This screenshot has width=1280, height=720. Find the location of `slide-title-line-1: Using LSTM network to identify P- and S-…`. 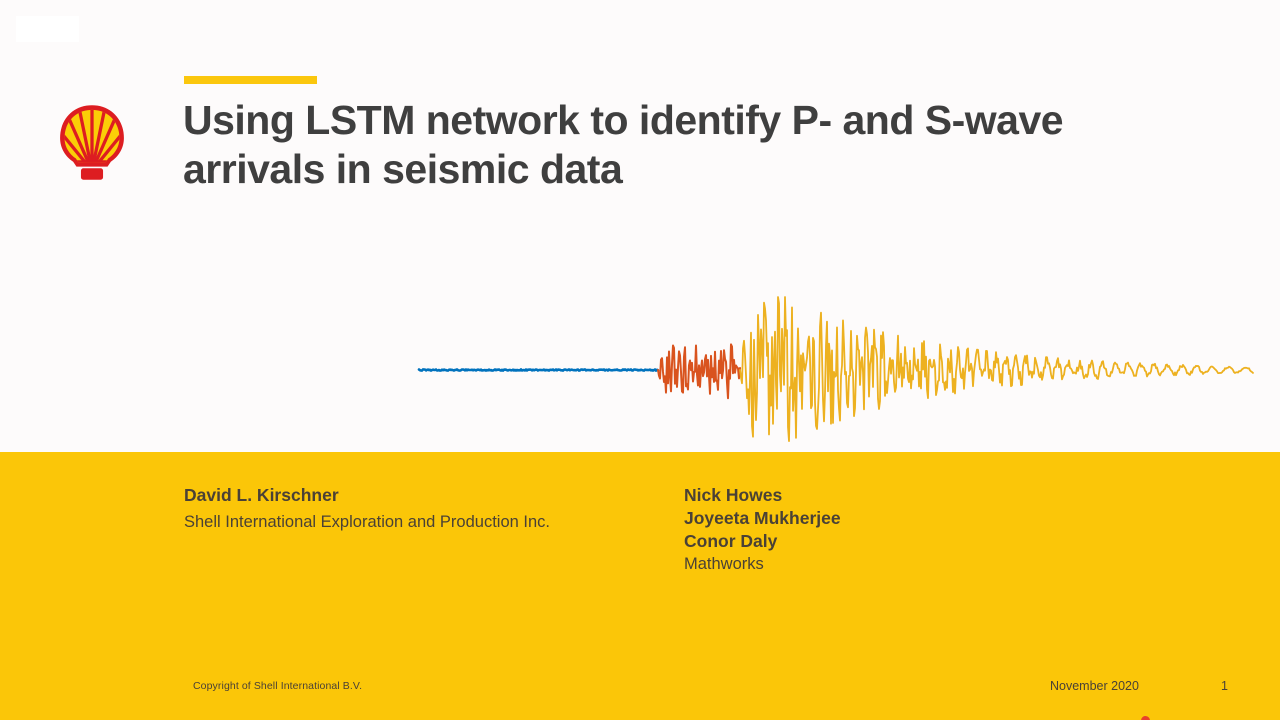

slide-title-line-1: Using LSTM network to identify P- and S-… is located at coordinates (623, 120).